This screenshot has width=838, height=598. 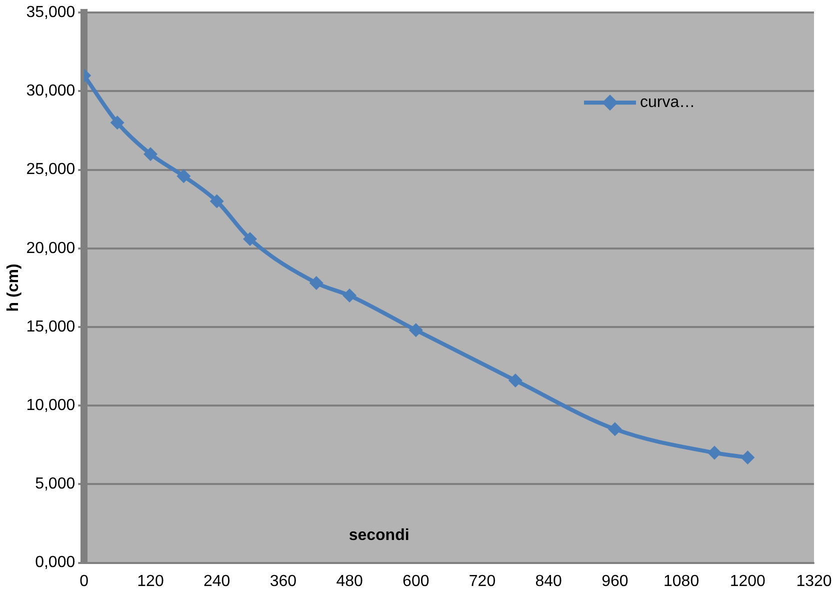 What do you see at coordinates (51, 169) in the screenshot?
I see `y-tick-label: 25,000` at bounding box center [51, 169].